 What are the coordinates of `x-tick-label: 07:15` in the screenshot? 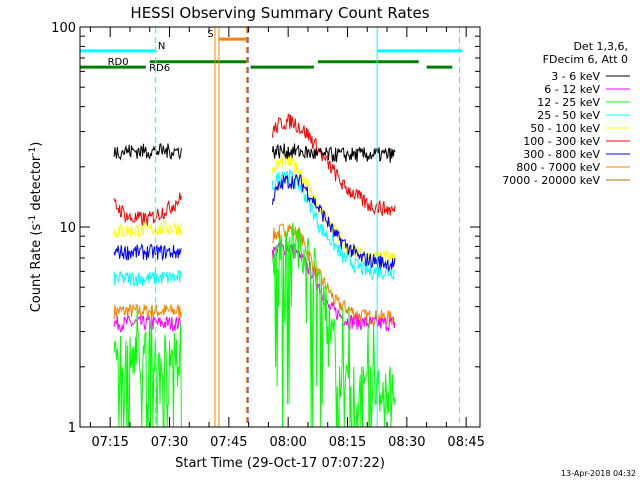 It's located at (109, 442).